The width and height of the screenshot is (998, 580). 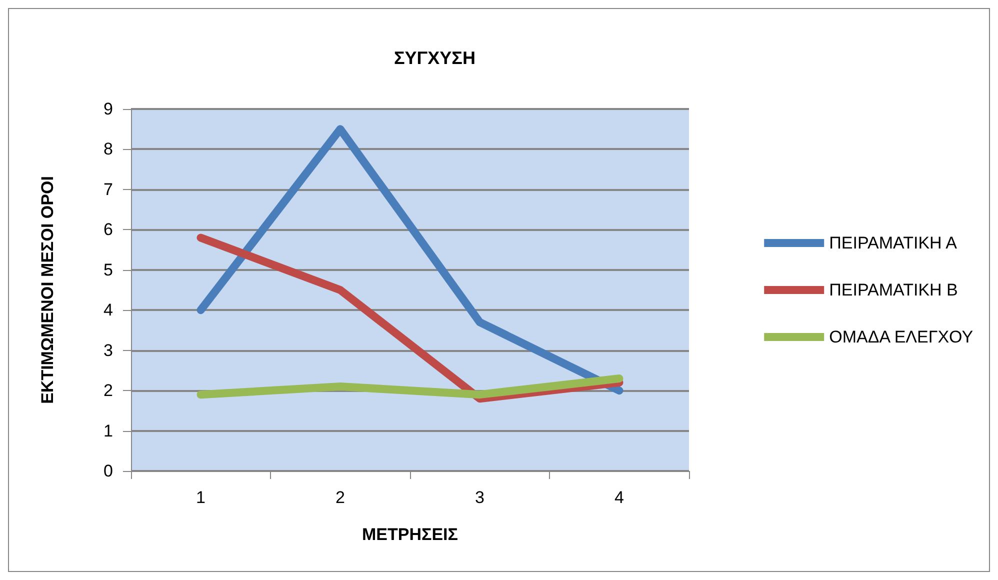 I want to click on x-tick-label: 3, so click(x=479, y=497).